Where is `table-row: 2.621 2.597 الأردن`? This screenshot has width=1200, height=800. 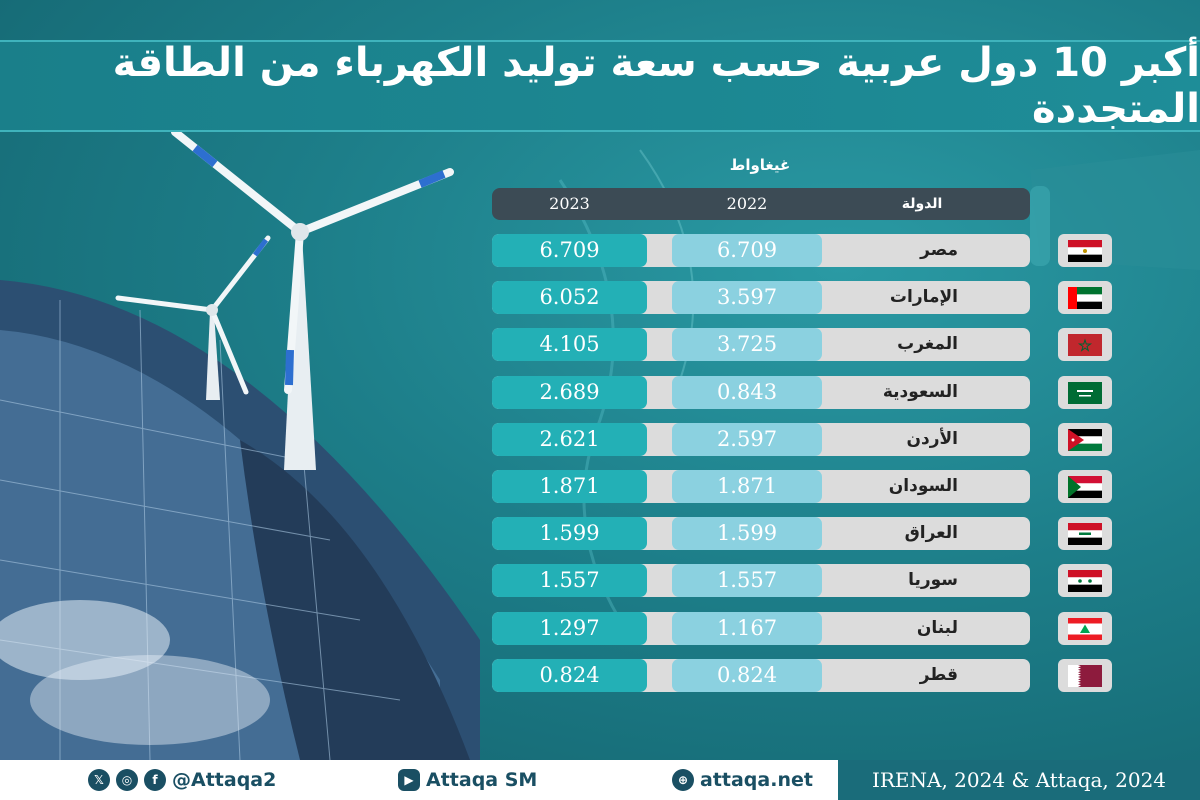 table-row: 2.621 2.597 الأردن is located at coordinates (761, 439).